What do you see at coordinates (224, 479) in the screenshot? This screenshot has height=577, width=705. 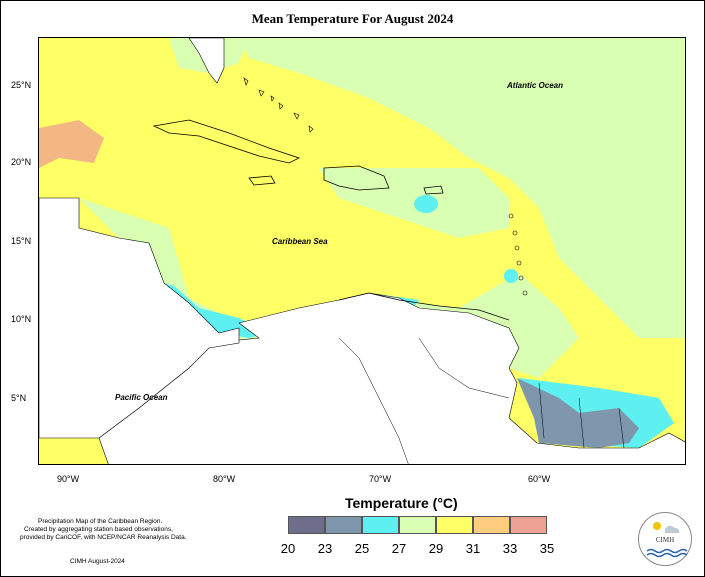 I see `x-tick-80w: 80°W` at bounding box center [224, 479].